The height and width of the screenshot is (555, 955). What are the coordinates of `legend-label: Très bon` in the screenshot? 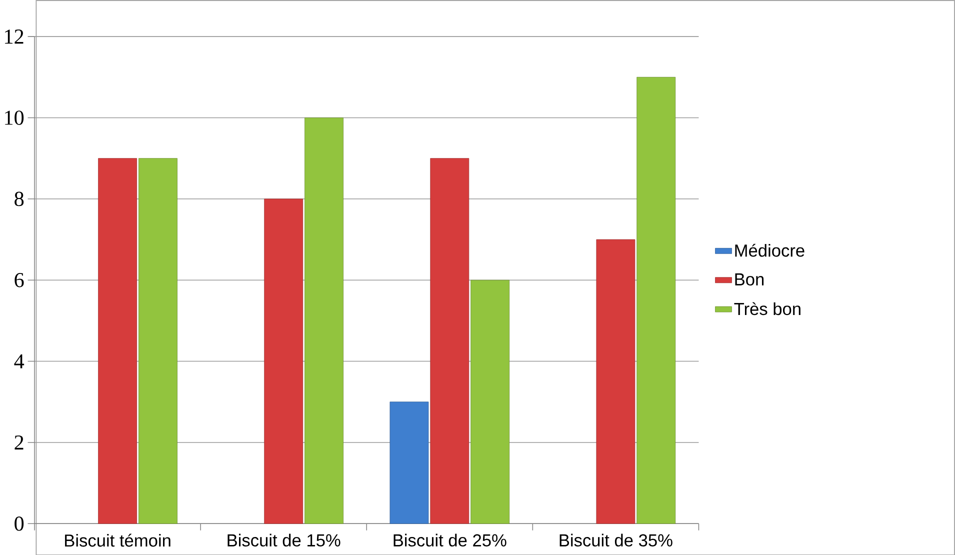 It's located at (767, 308).